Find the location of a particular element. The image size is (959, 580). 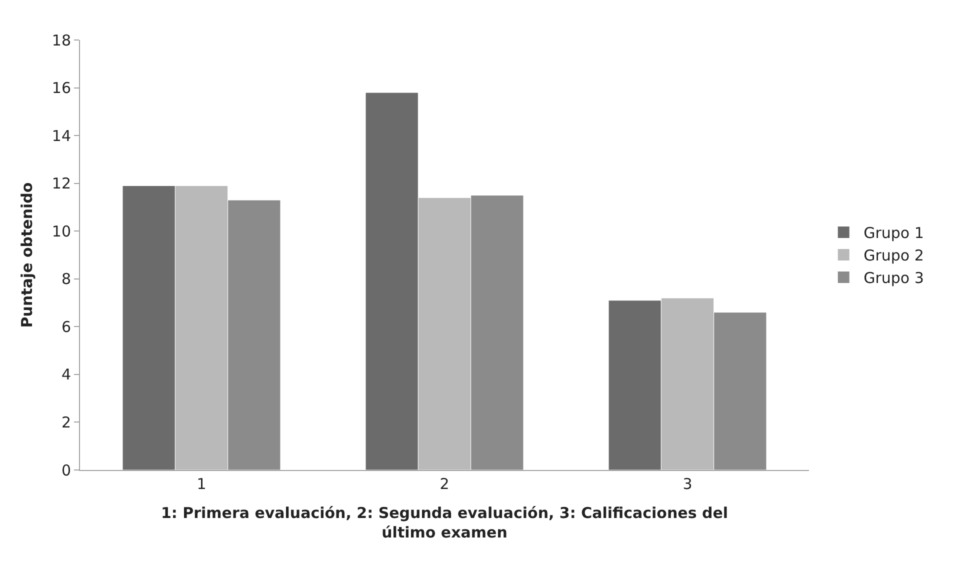

x-axis-title: 1: Primera evaluación, 2: Segunda evaluación, 3: Calificaciones del último examen is located at coordinates (444, 523).